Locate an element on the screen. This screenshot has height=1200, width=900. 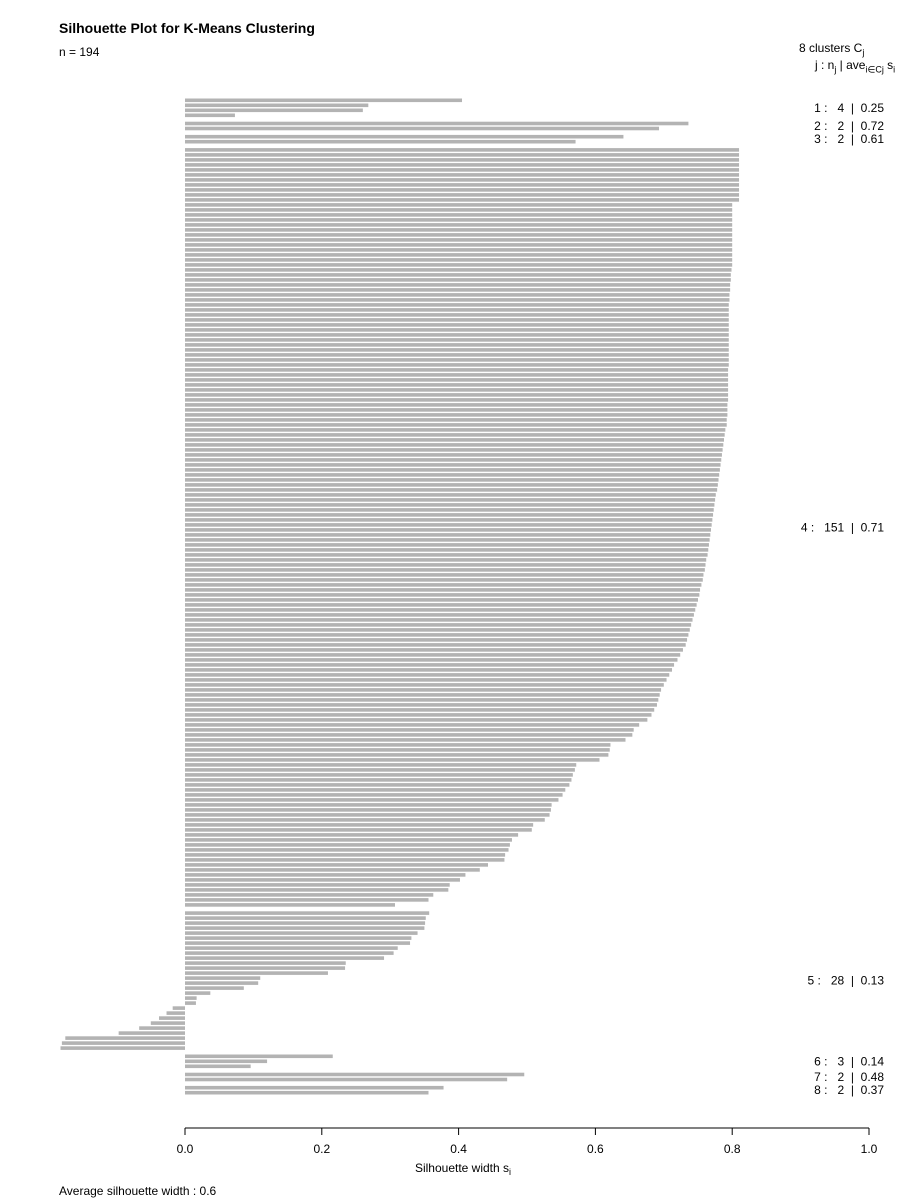
cols-end: s is located at coordinates (888, 65).